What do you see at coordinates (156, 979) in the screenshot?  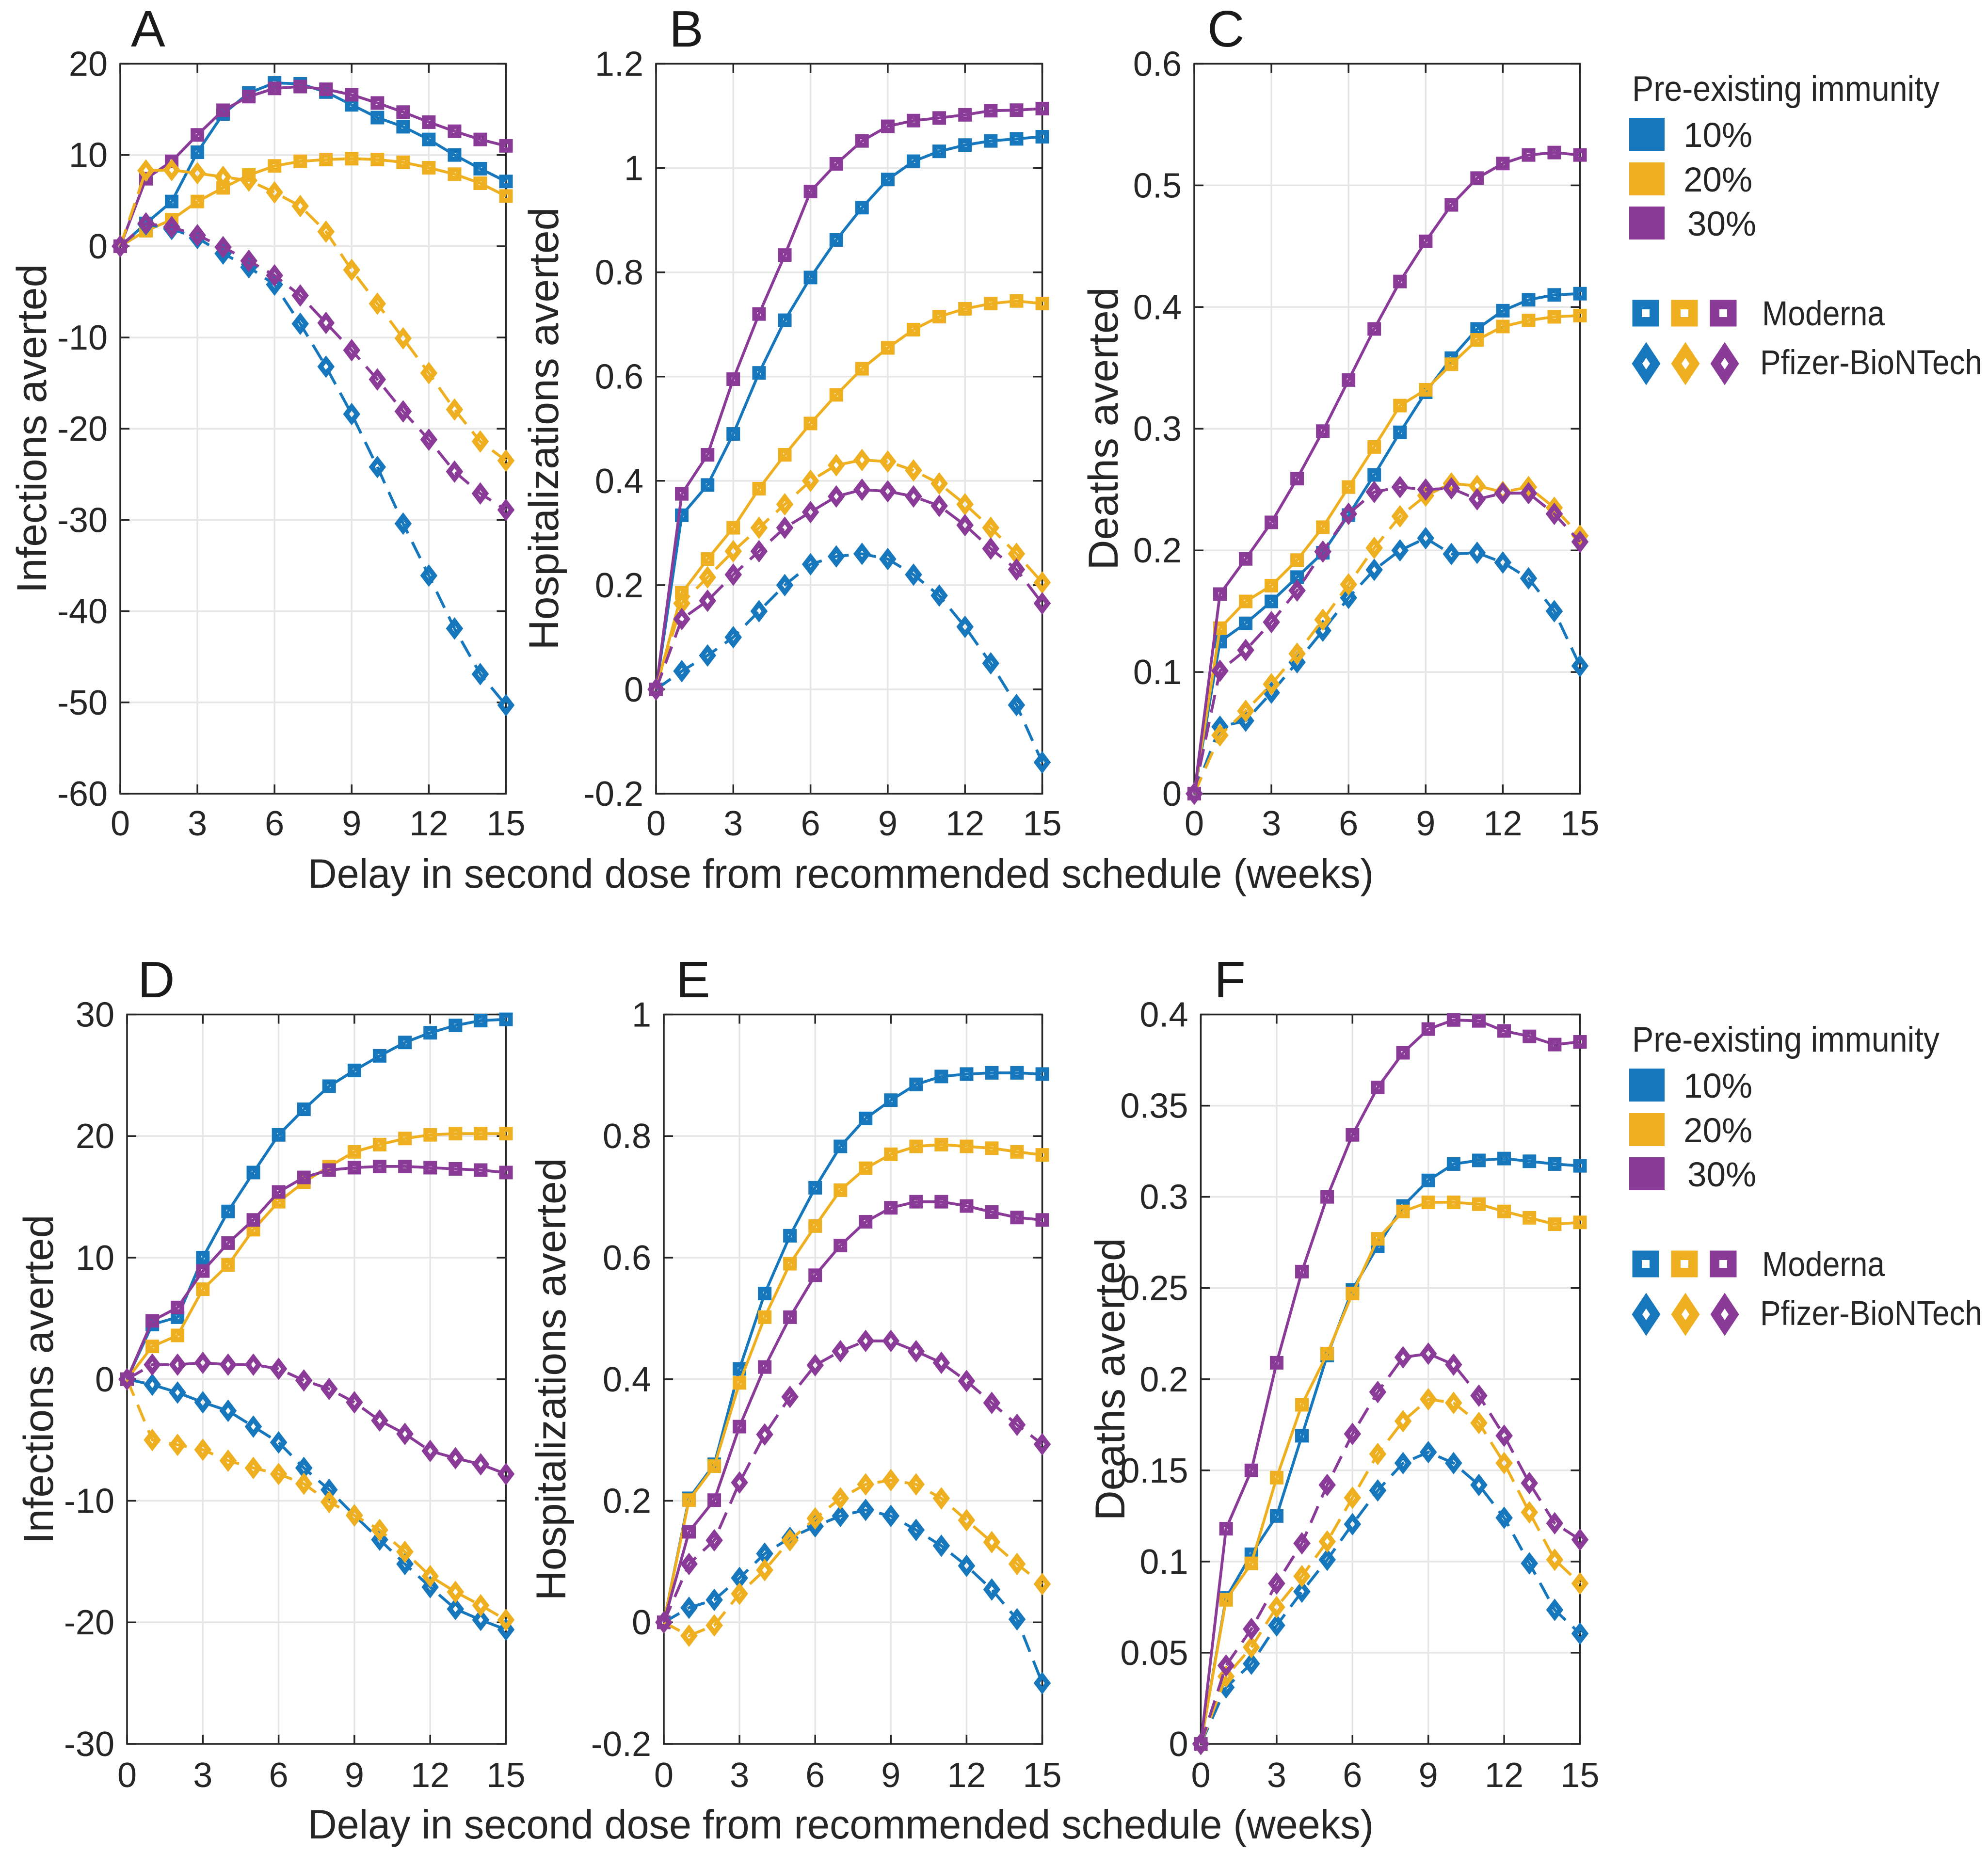 I see `svg-text: D` at bounding box center [156, 979].